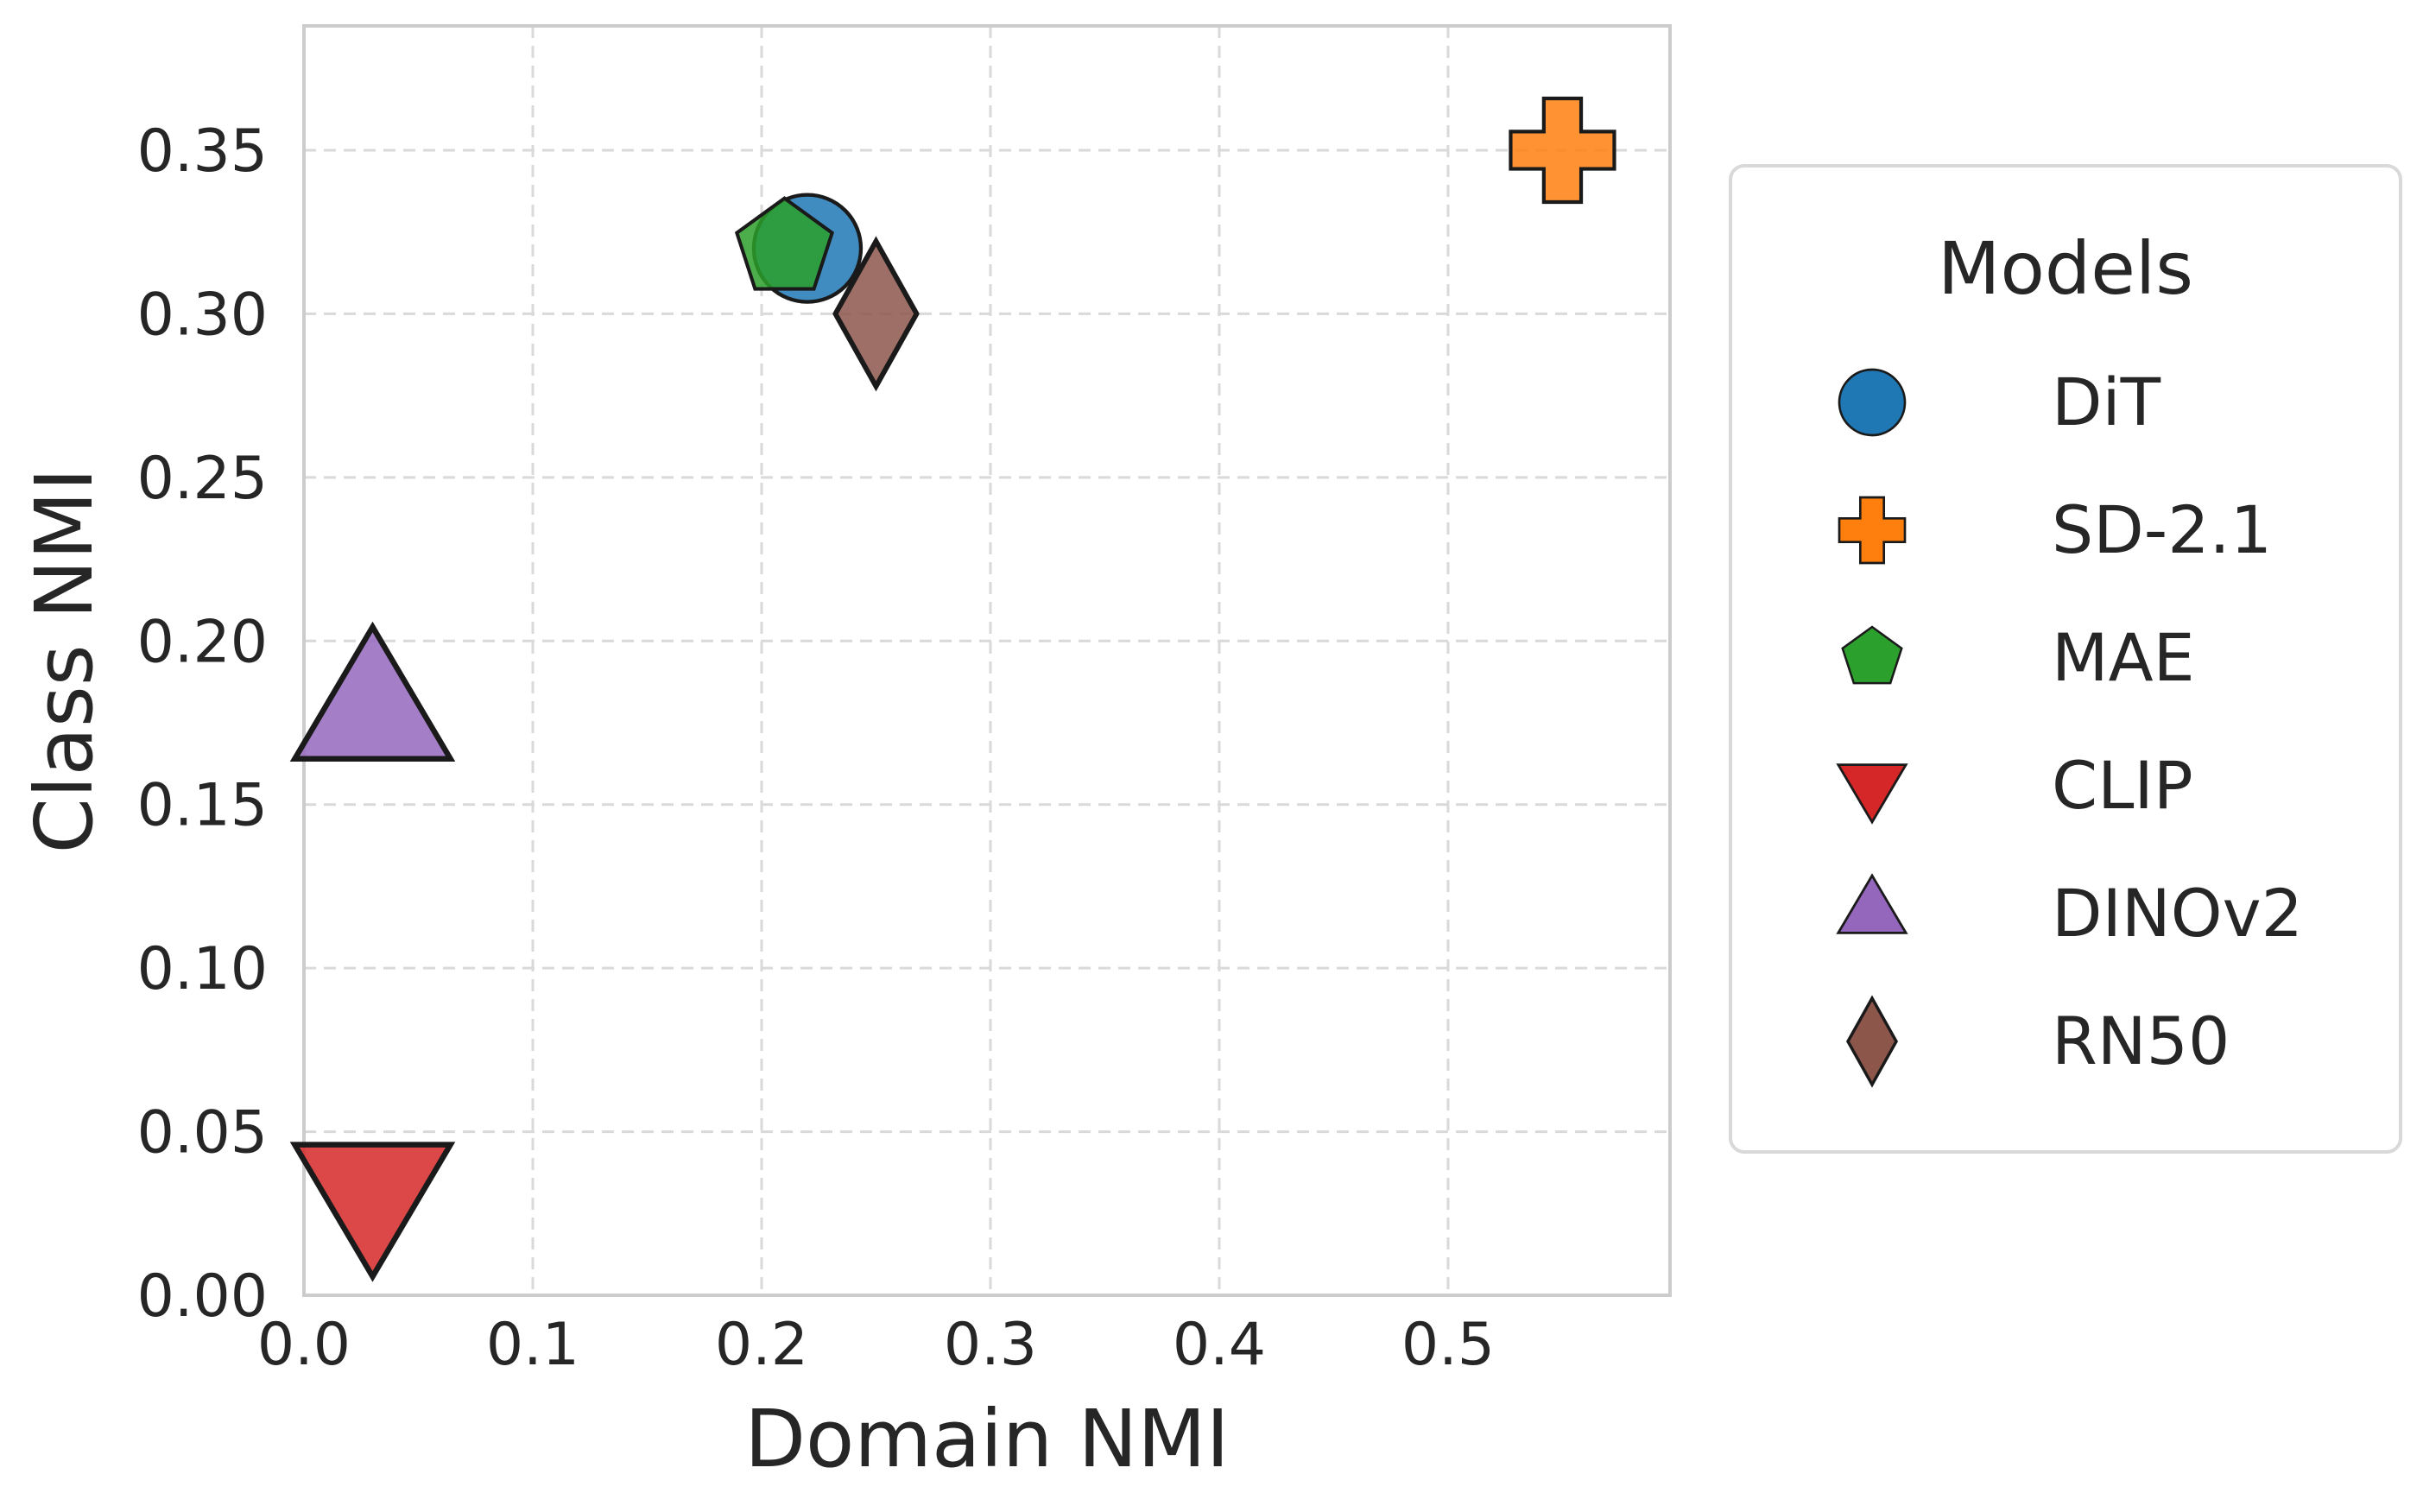  I want to click on y-tick-label: 0.25, so click(202, 479).